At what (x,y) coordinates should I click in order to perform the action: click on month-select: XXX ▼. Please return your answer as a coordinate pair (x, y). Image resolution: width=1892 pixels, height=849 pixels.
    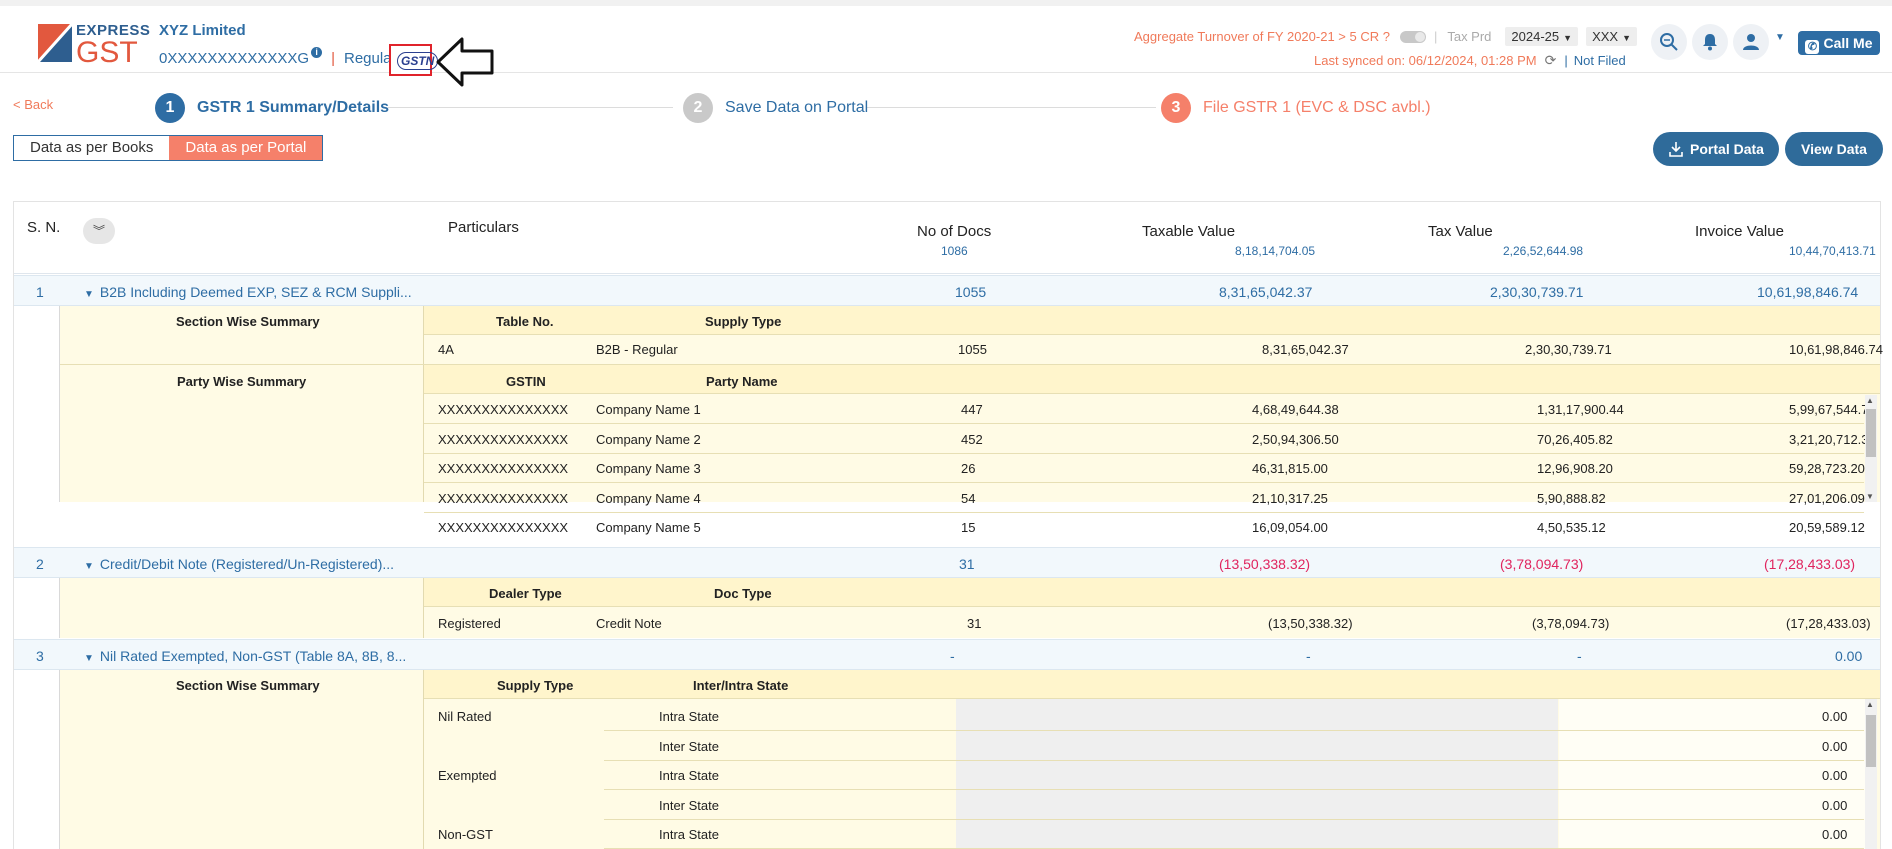
    Looking at the image, I should click on (1611, 36).